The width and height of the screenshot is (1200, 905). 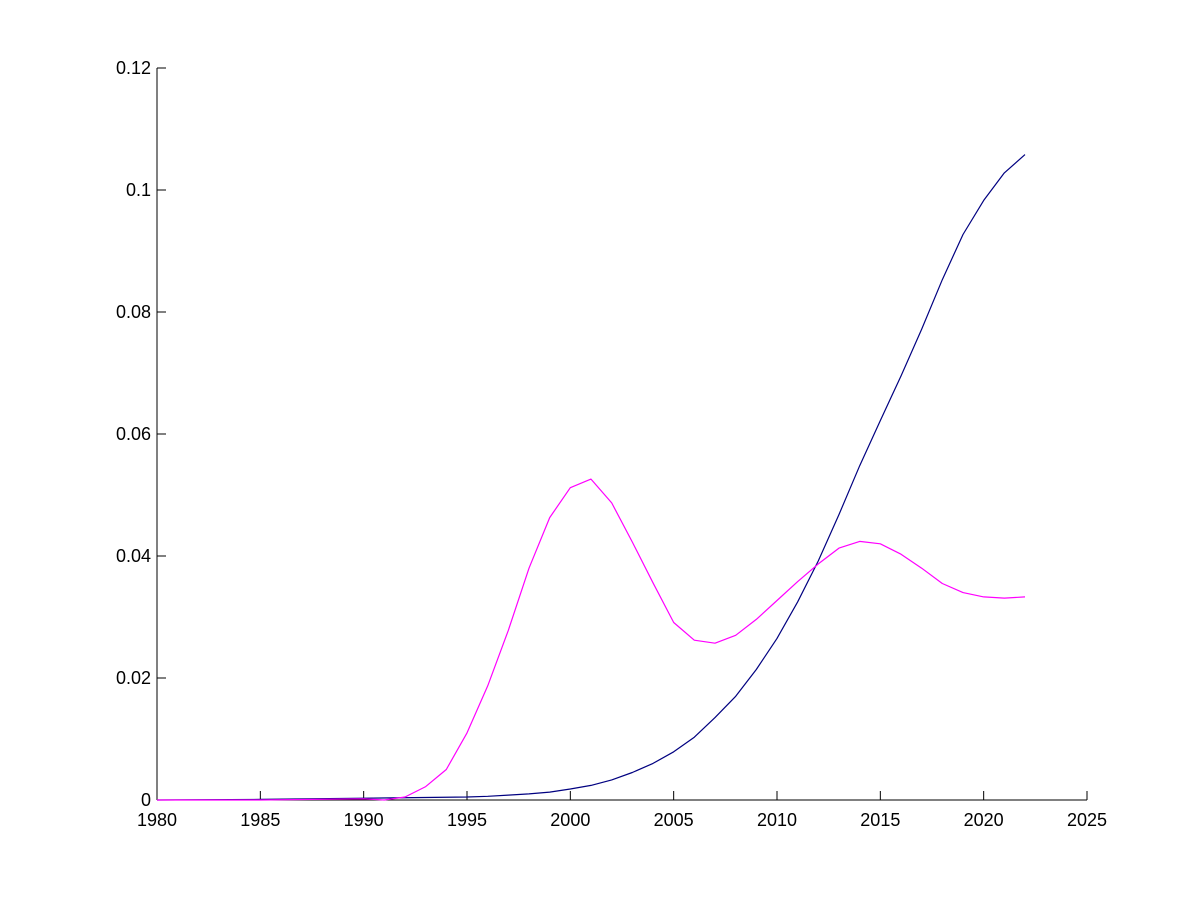 I want to click on y-tick-label: 0.02, so click(x=133, y=678).